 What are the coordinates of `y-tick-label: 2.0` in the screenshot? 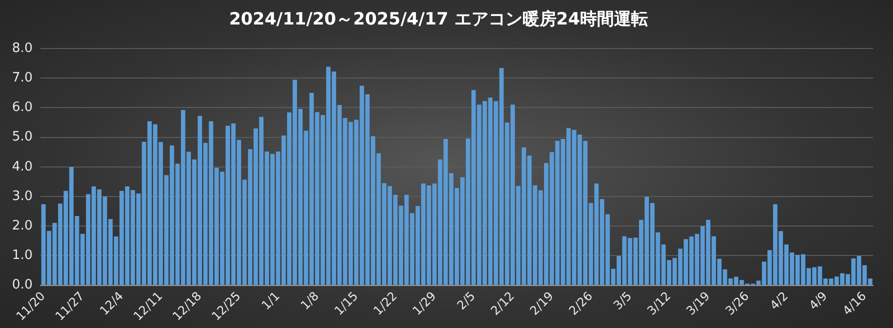 It's located at (22, 226).